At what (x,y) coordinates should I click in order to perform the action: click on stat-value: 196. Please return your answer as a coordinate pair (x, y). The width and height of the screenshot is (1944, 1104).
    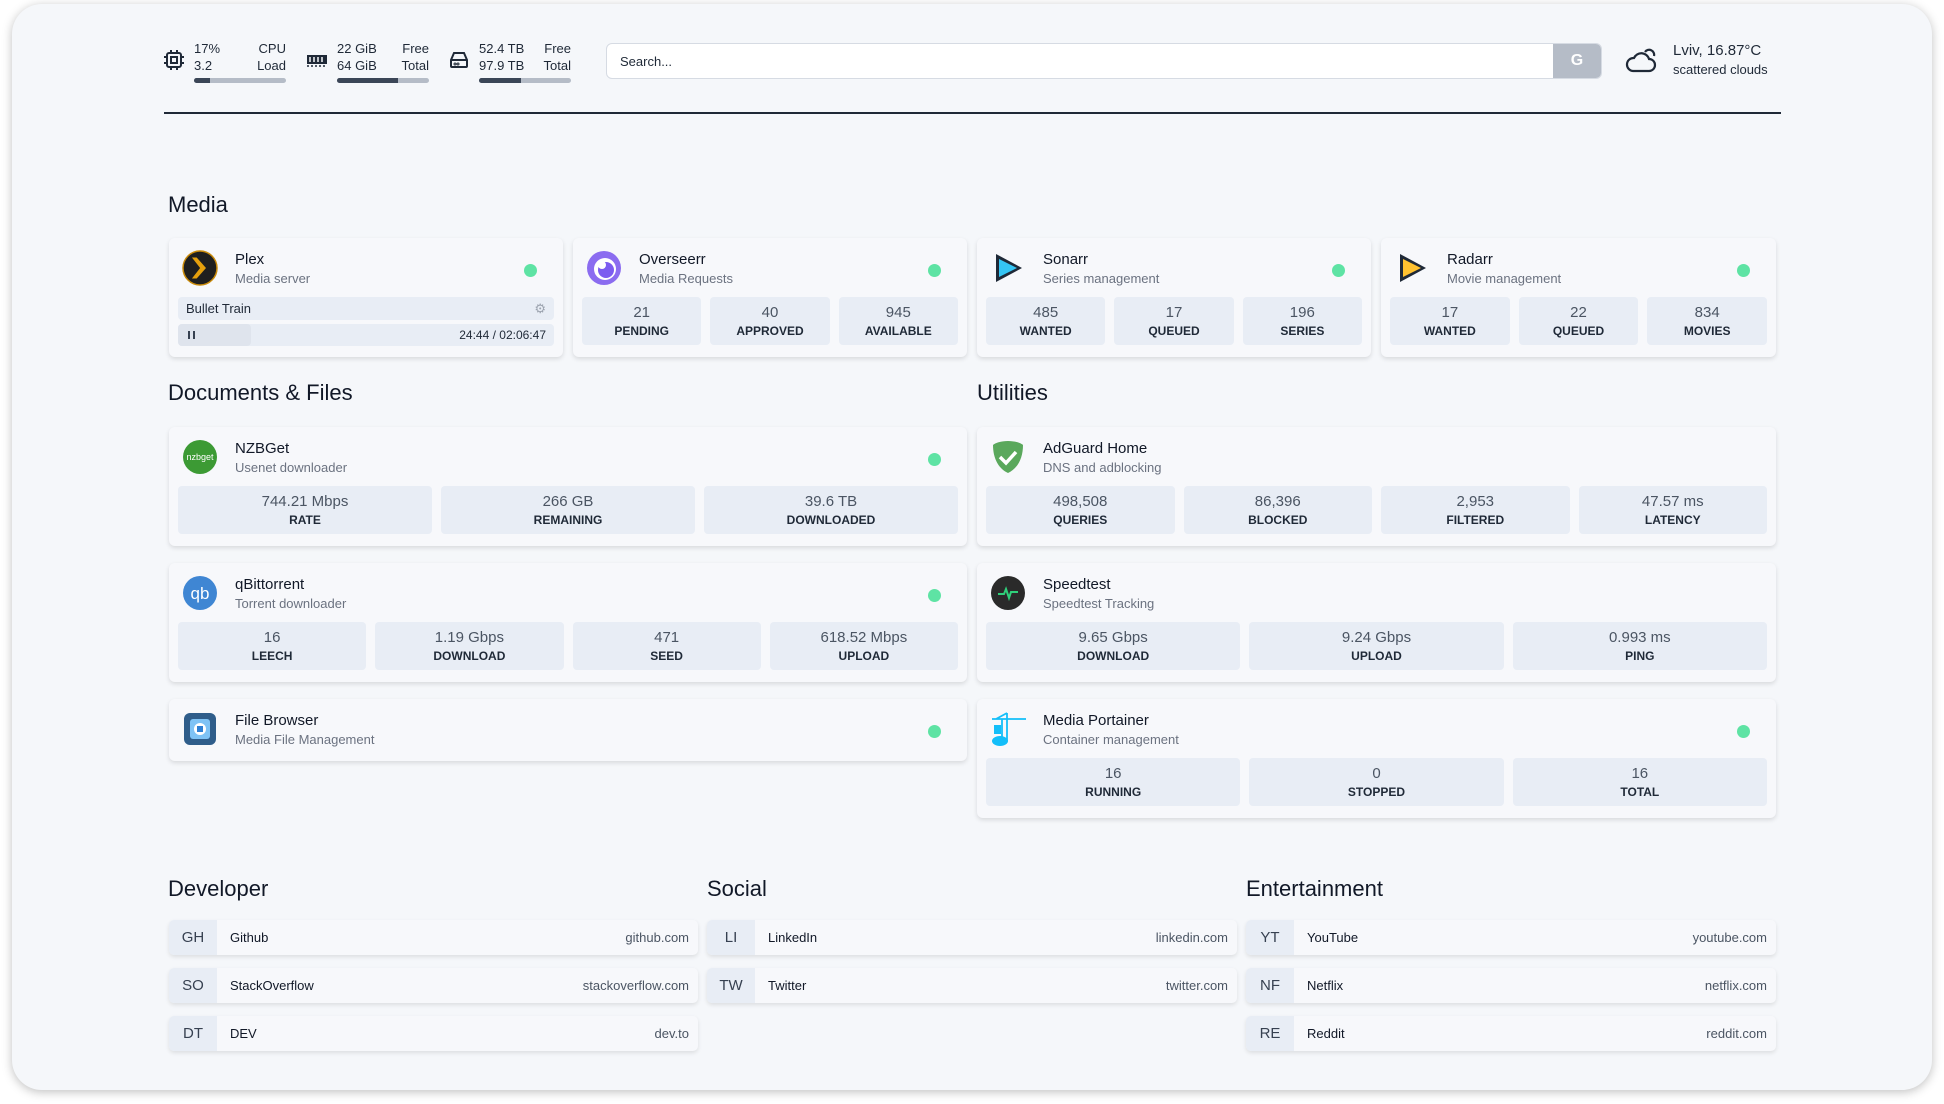
    Looking at the image, I should click on (1302, 312).